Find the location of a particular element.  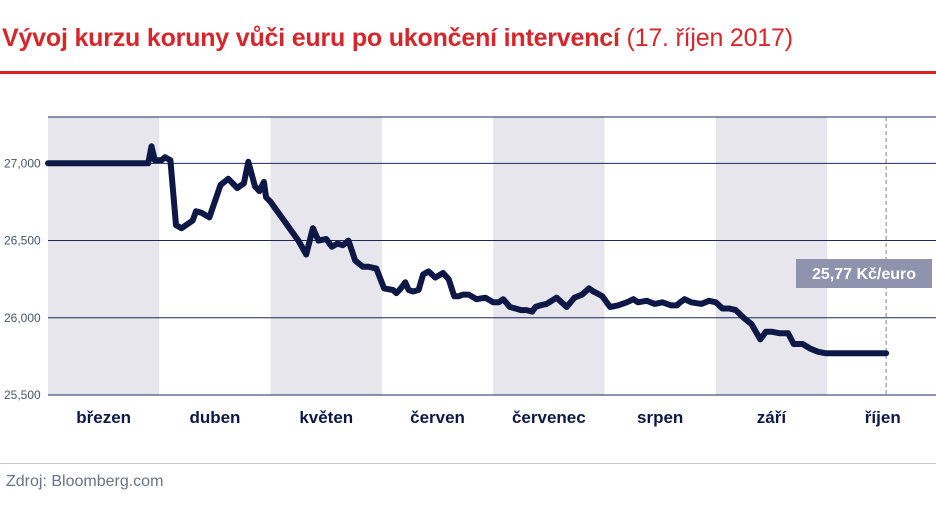

y-axis-ticks: 25,500 26,000 26,500 27,000 is located at coordinates (22, 279).